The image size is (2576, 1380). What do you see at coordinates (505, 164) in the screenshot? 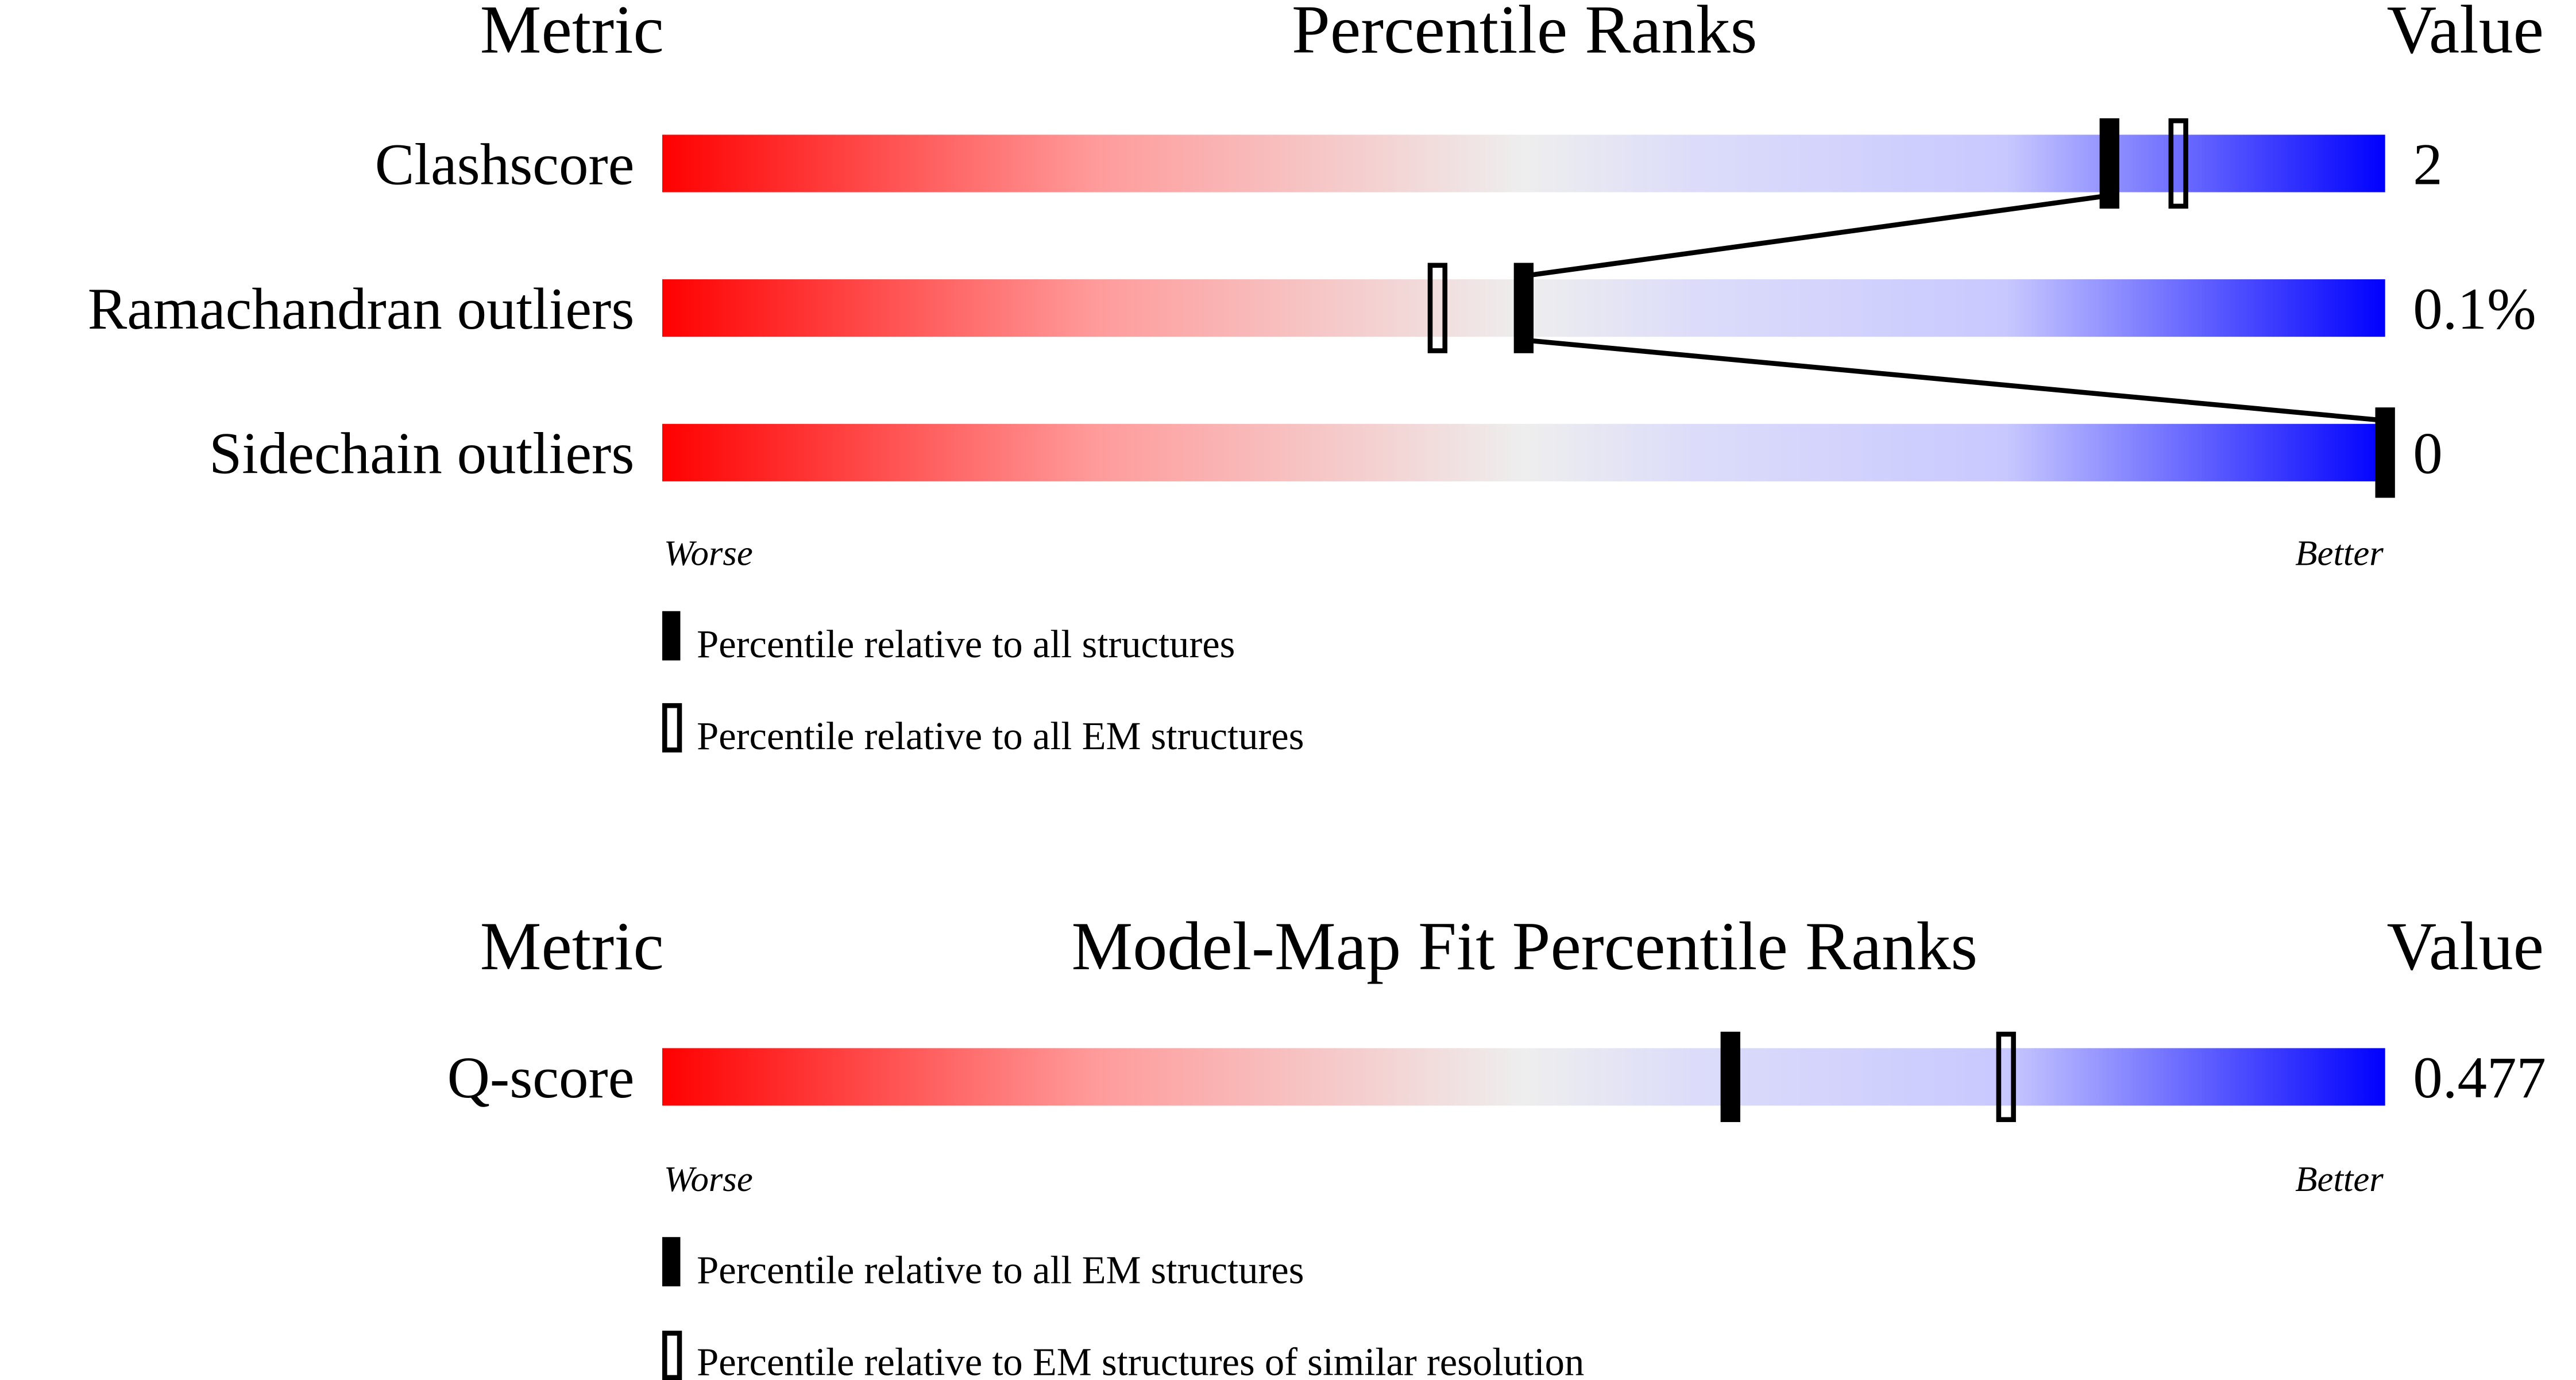
I see `metric-label: Clashscore` at bounding box center [505, 164].